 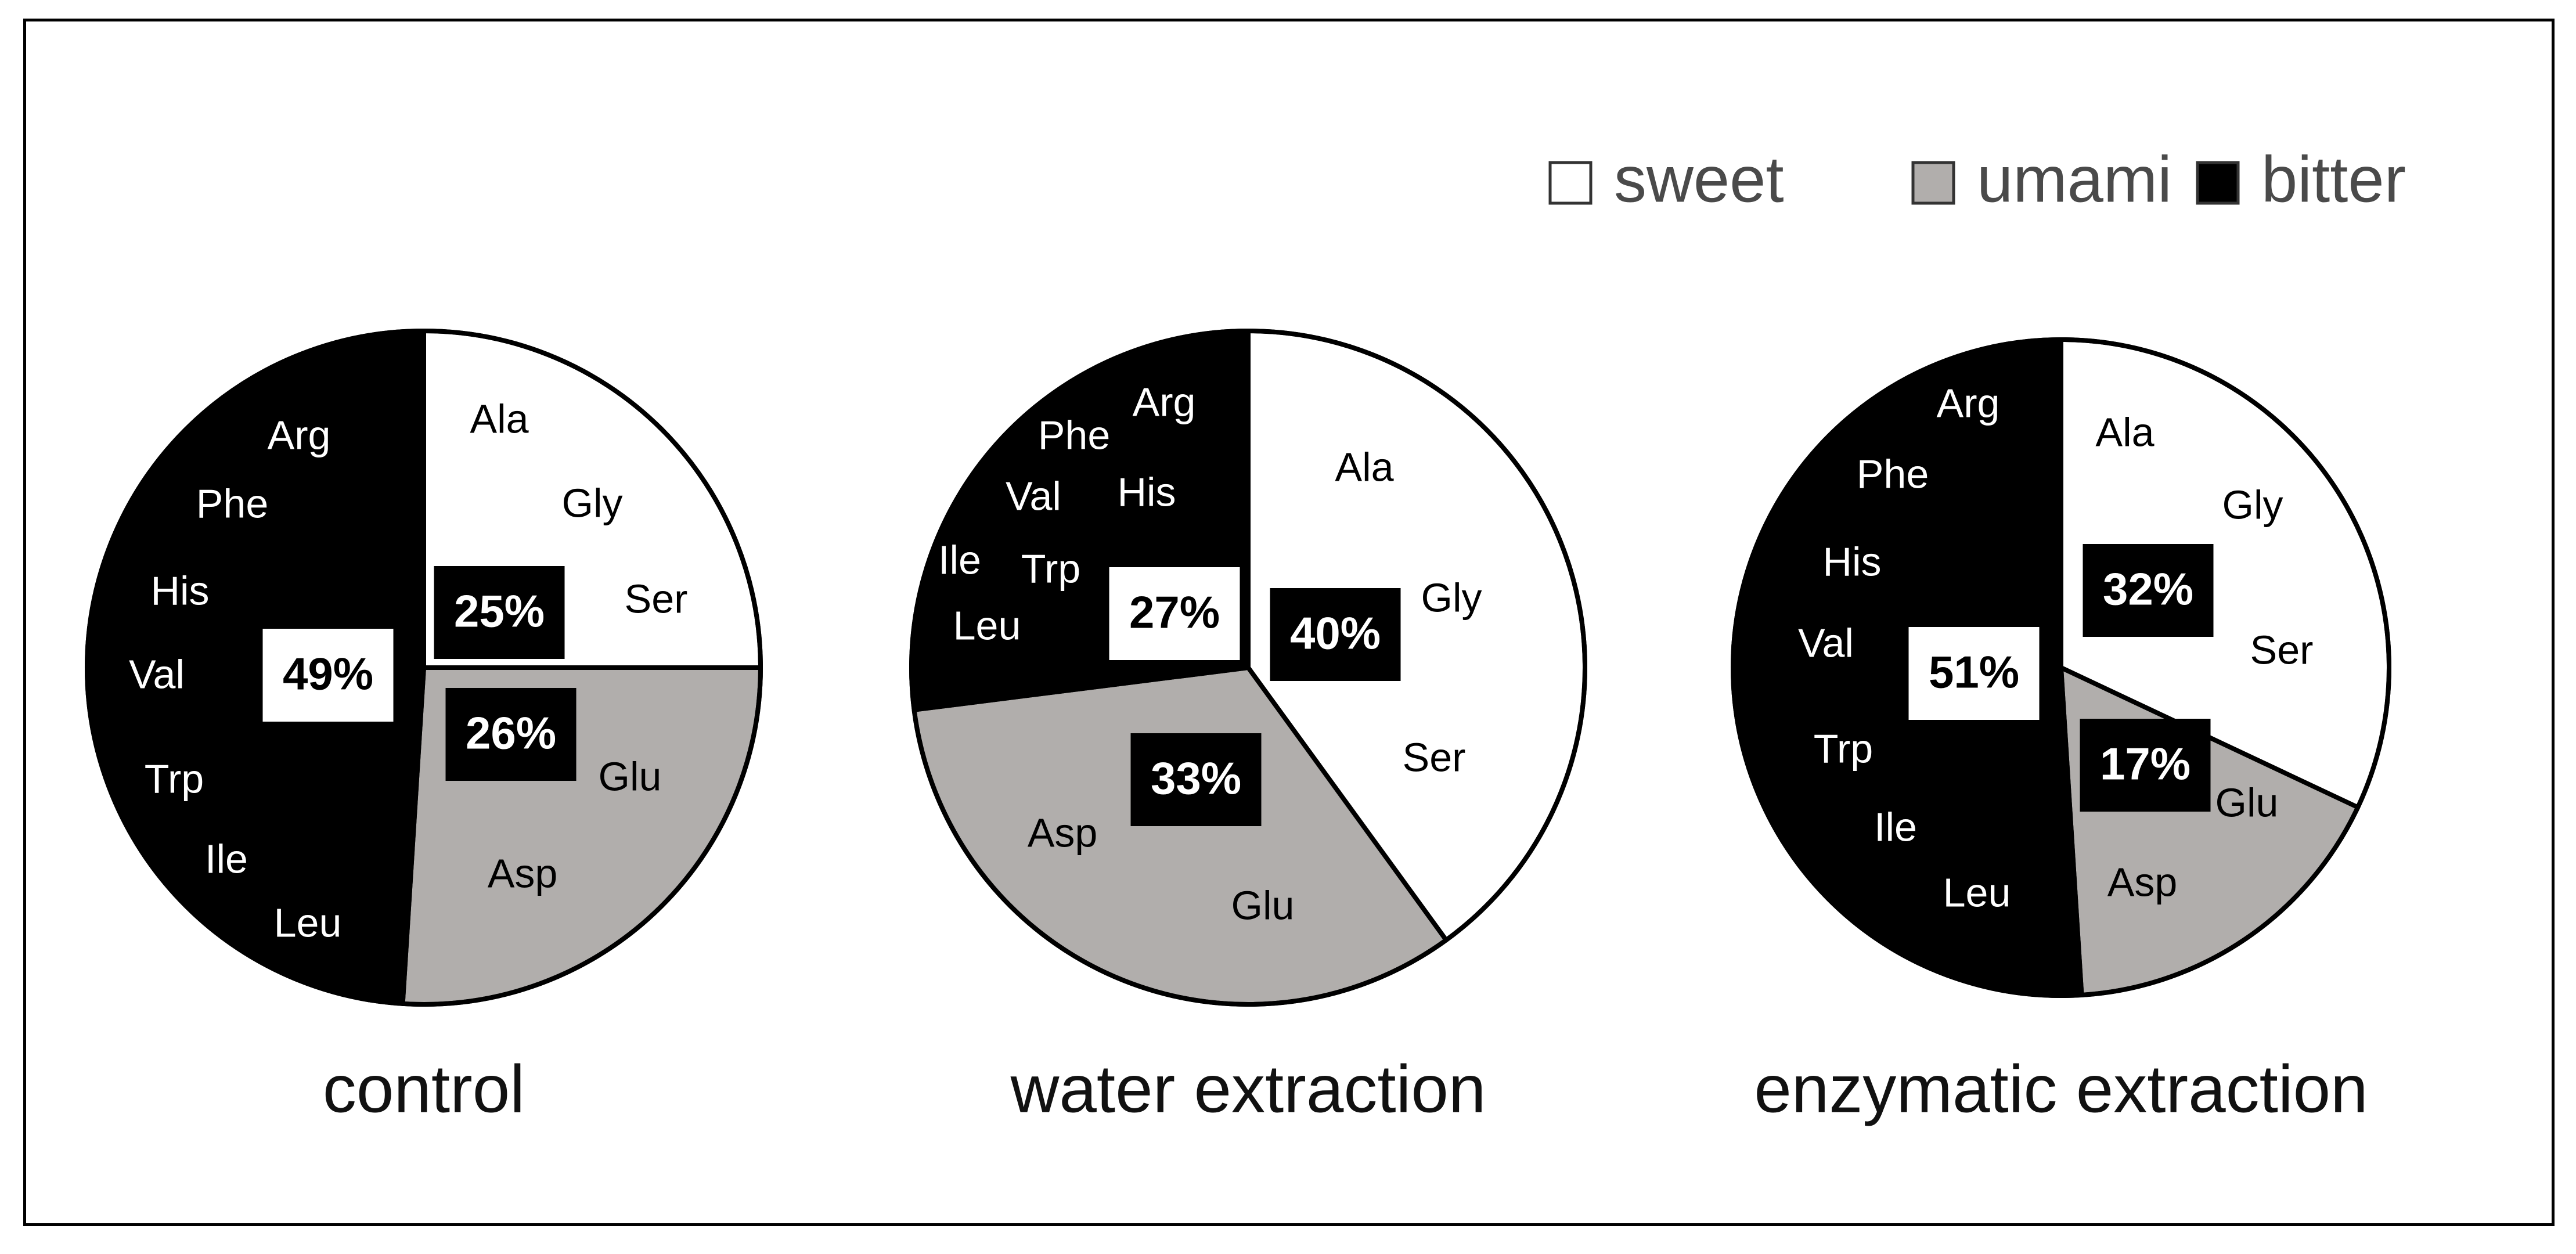 I want to click on percentage-label-umami: 33%, so click(x=1196, y=779).